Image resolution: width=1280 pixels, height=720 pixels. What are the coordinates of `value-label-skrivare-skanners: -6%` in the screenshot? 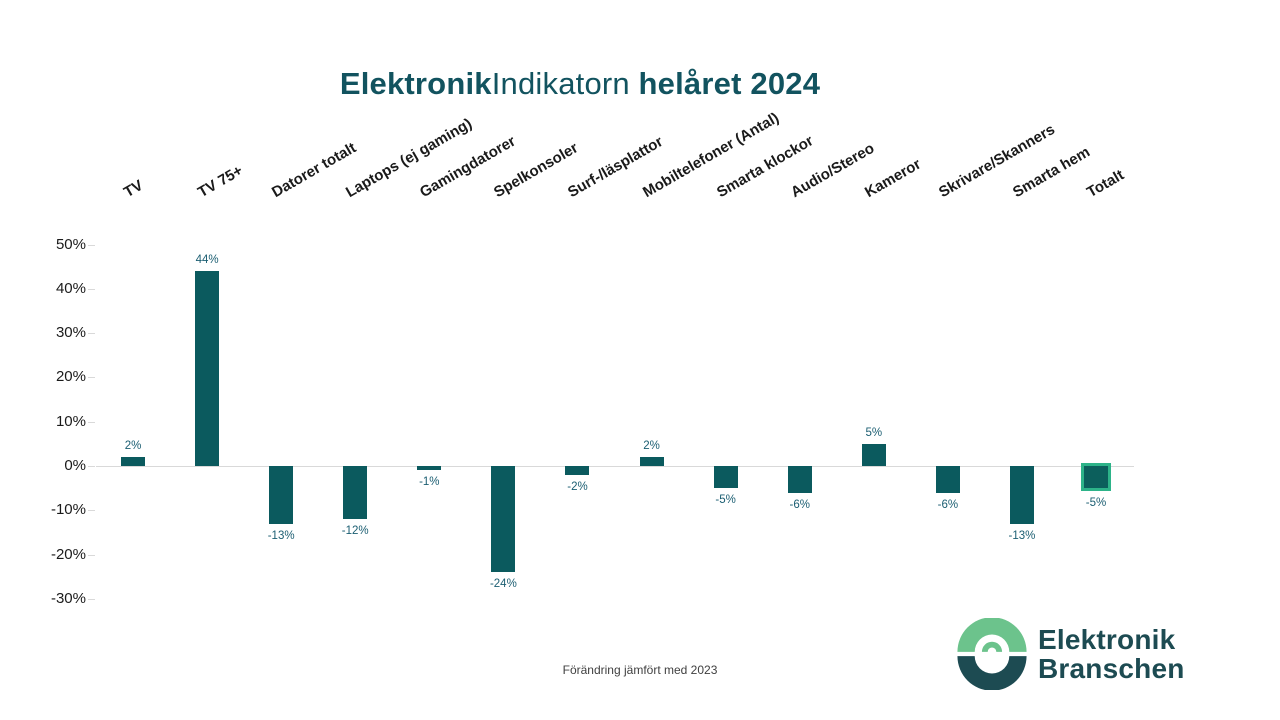 It's located at (948, 504).